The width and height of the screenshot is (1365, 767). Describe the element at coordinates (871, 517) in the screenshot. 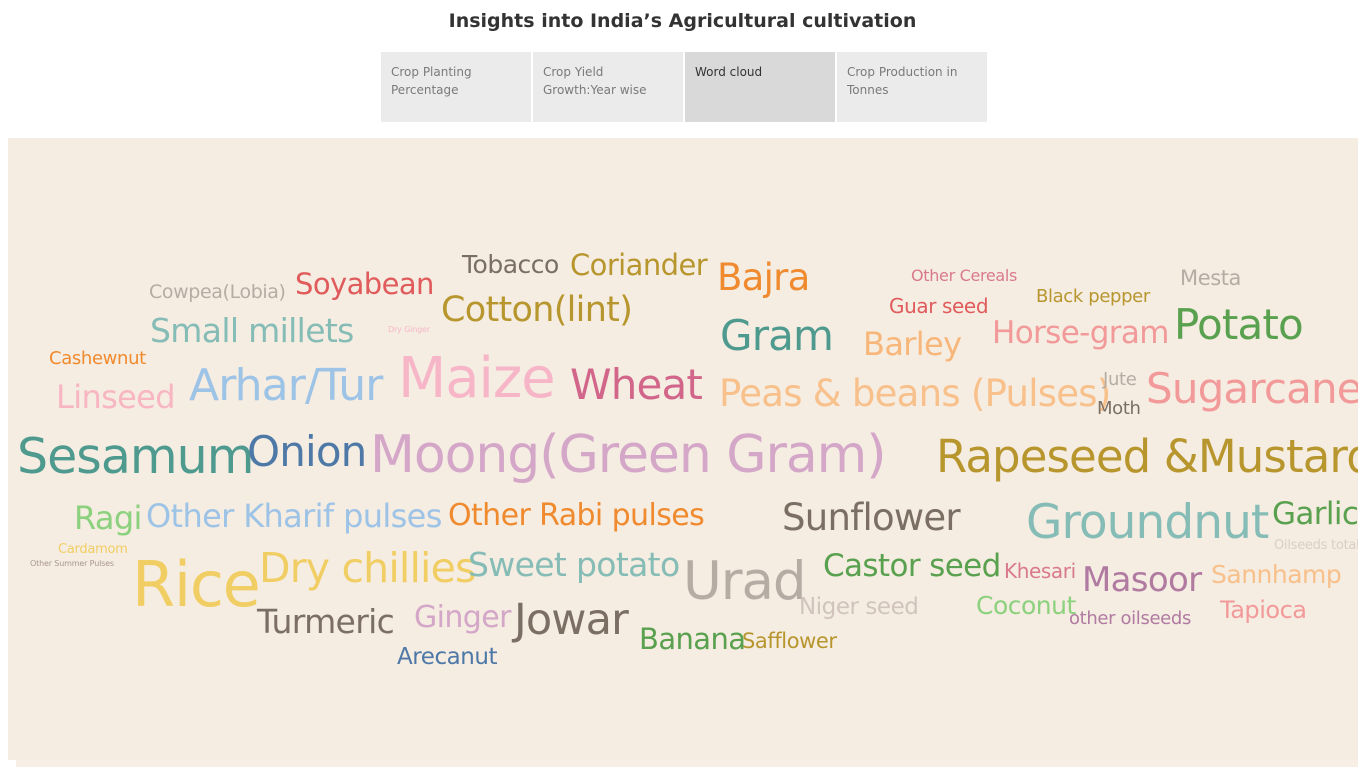

I see `word-cloud-word: Sunflower` at that location.